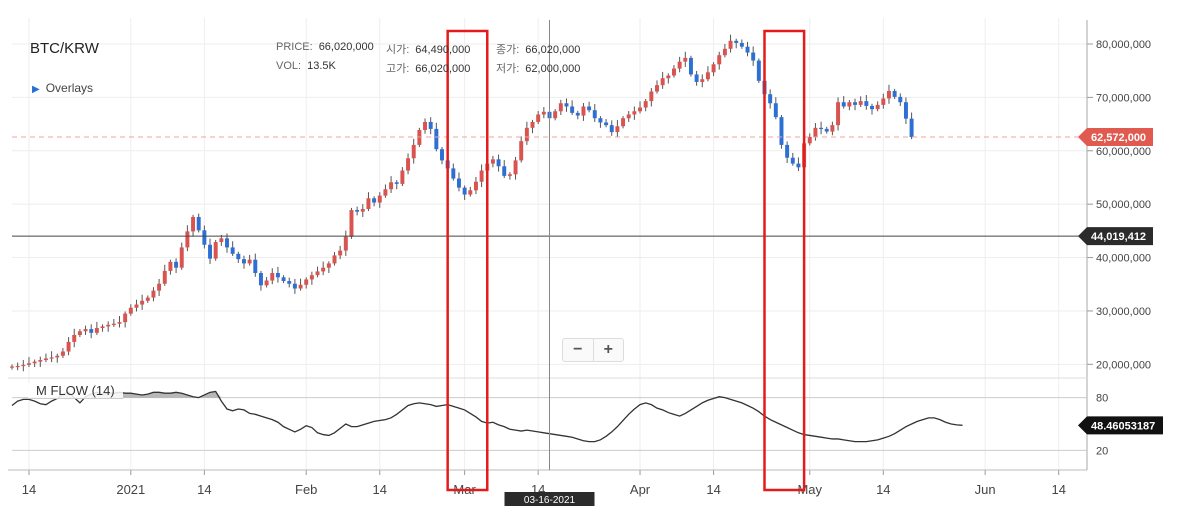 This screenshot has width=1179, height=525. I want to click on mflow-indicator-label: M FLOW (14), so click(75, 391).